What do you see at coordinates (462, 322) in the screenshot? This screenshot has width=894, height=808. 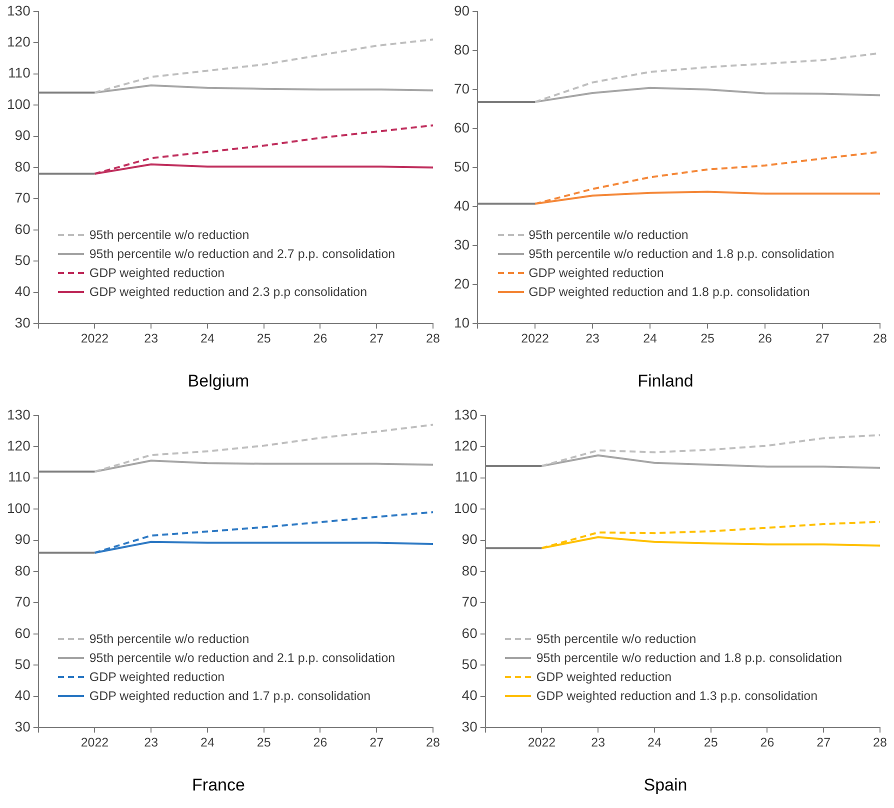 I see `y-tick-label: 10` at bounding box center [462, 322].